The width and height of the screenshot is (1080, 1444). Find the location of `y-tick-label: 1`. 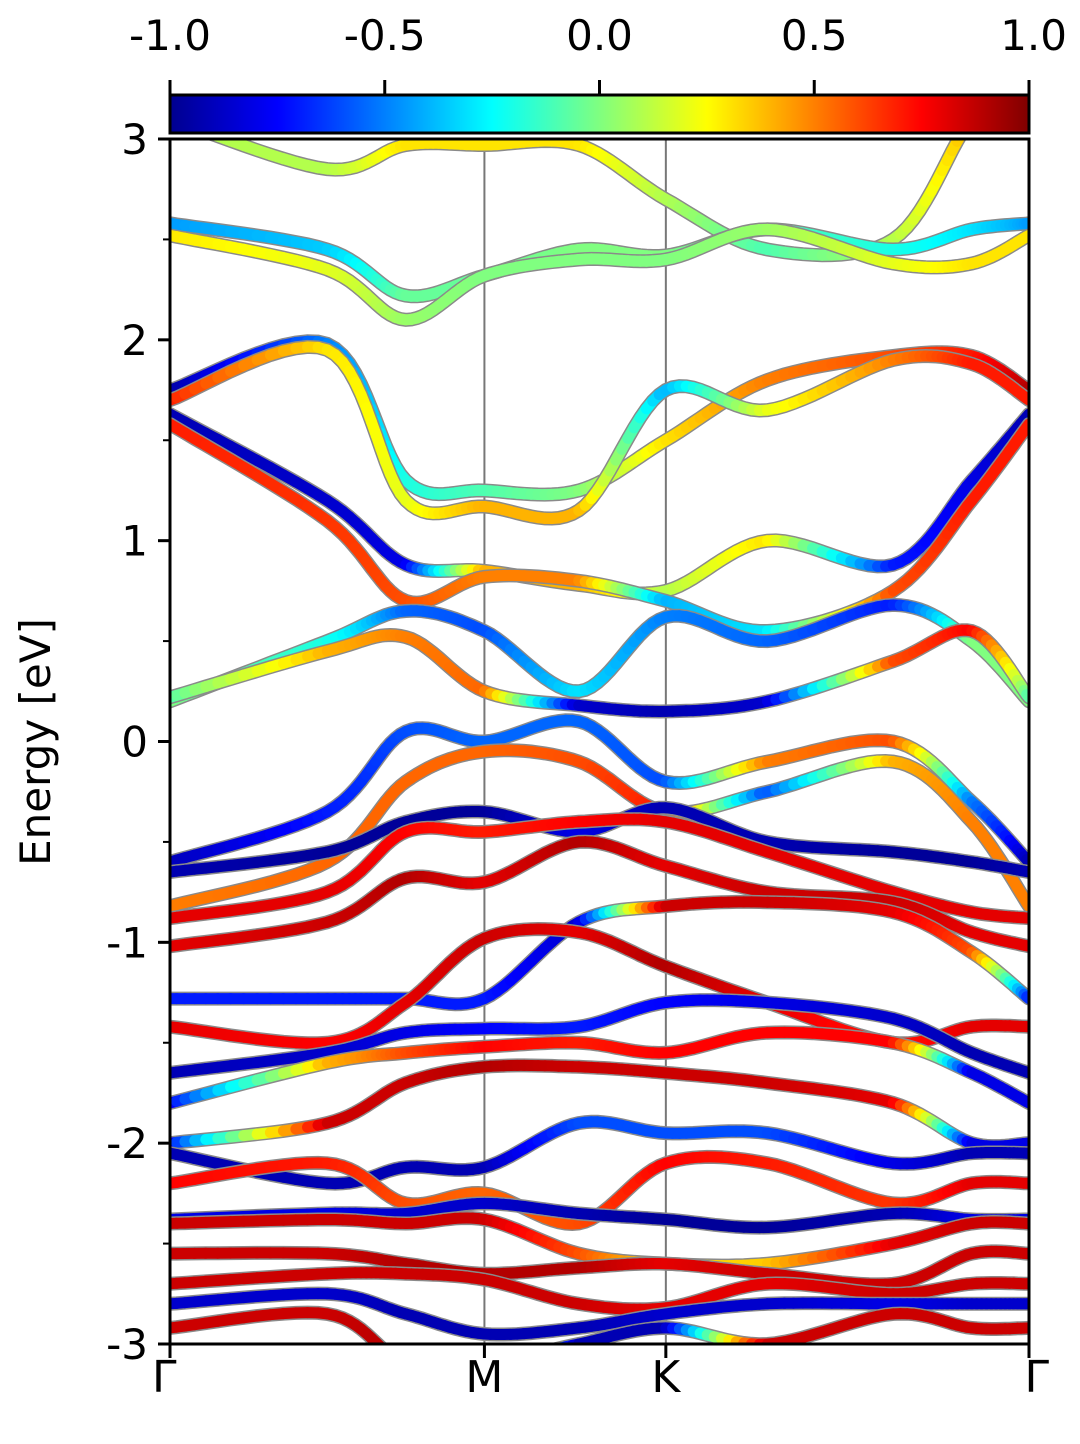

y-tick-label: 1 is located at coordinates (134, 541).